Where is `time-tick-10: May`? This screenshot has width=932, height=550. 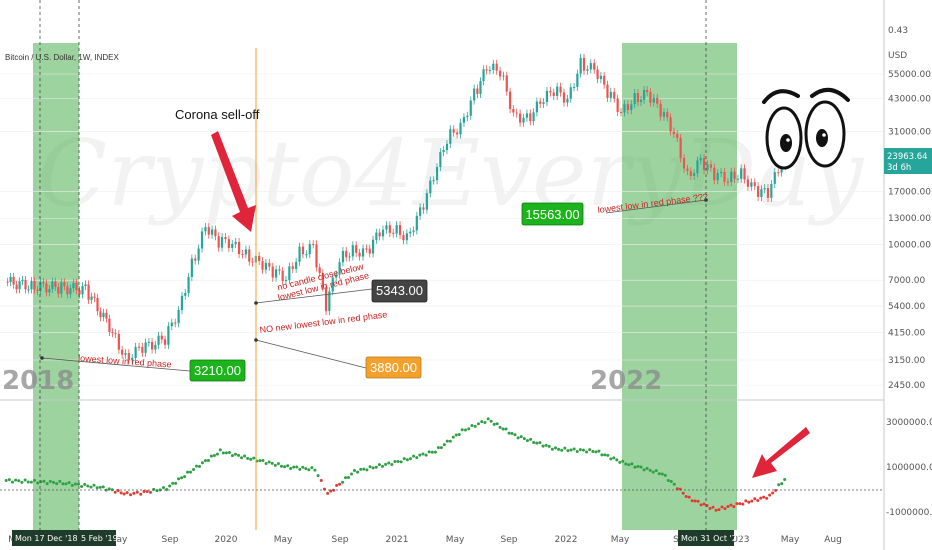 time-tick-10: May is located at coordinates (620, 540).